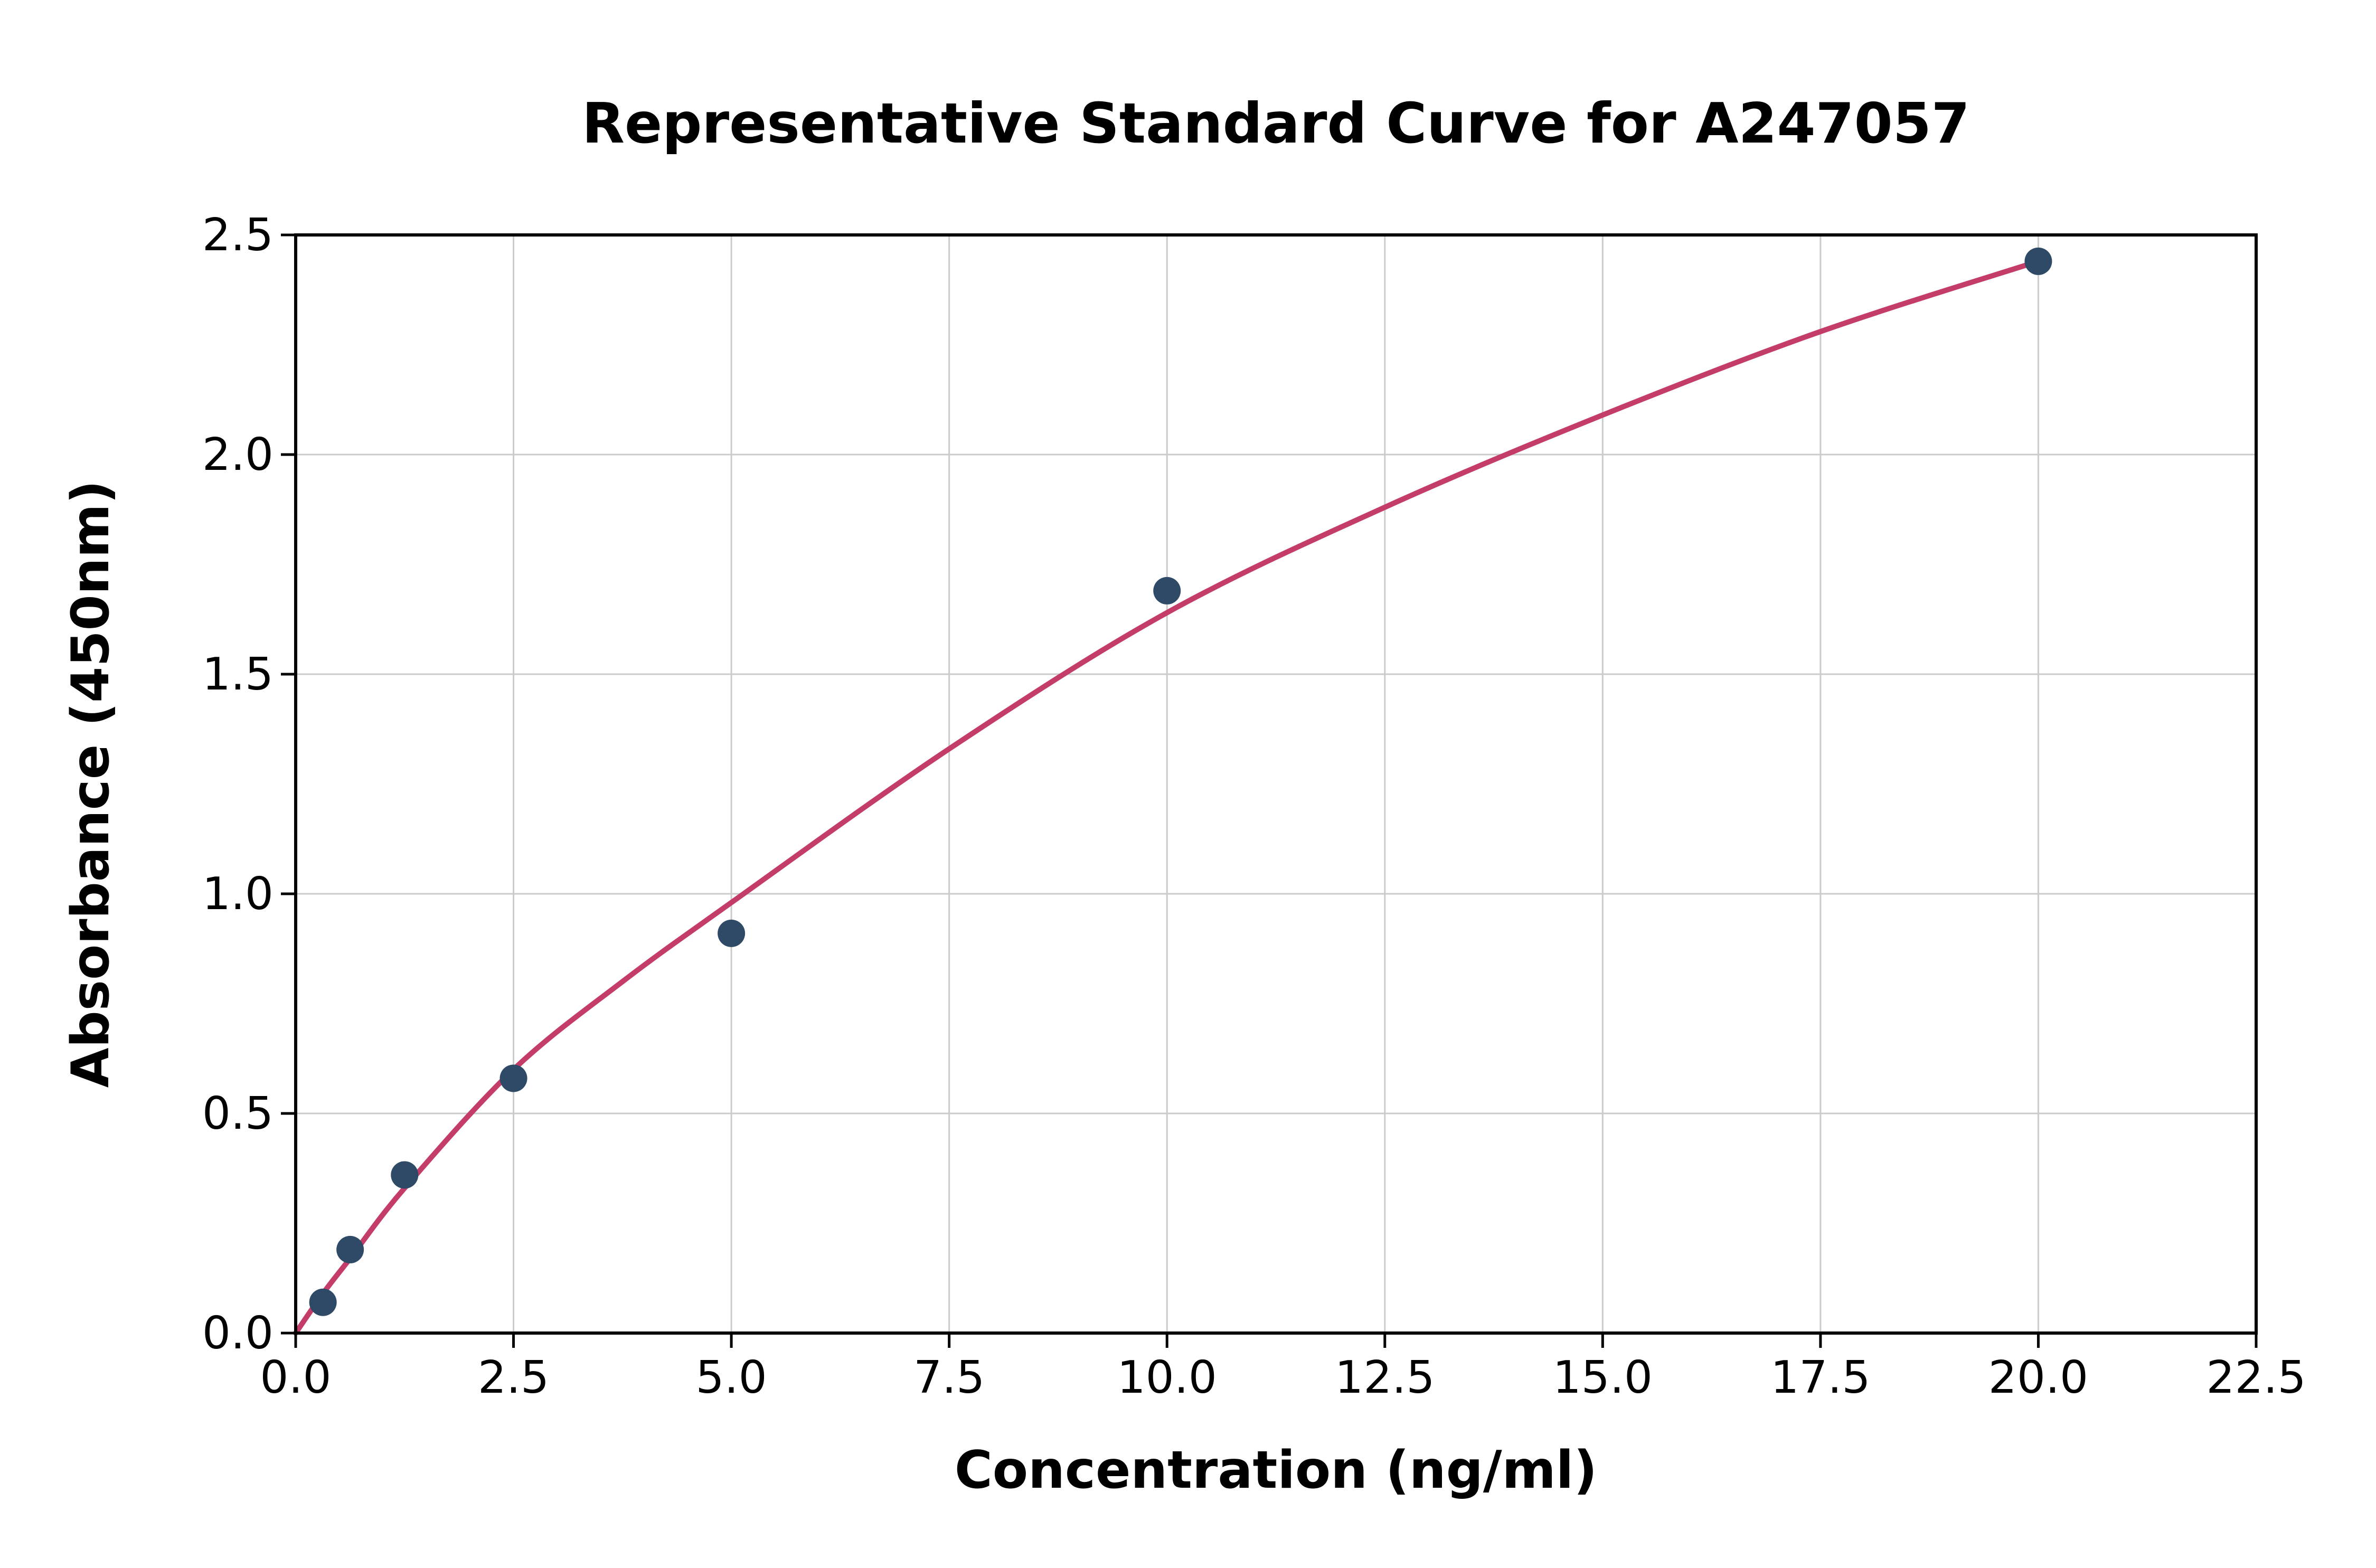  Describe the element at coordinates (238, 1333) in the screenshot. I see `y-tick-label: 0.0` at that location.